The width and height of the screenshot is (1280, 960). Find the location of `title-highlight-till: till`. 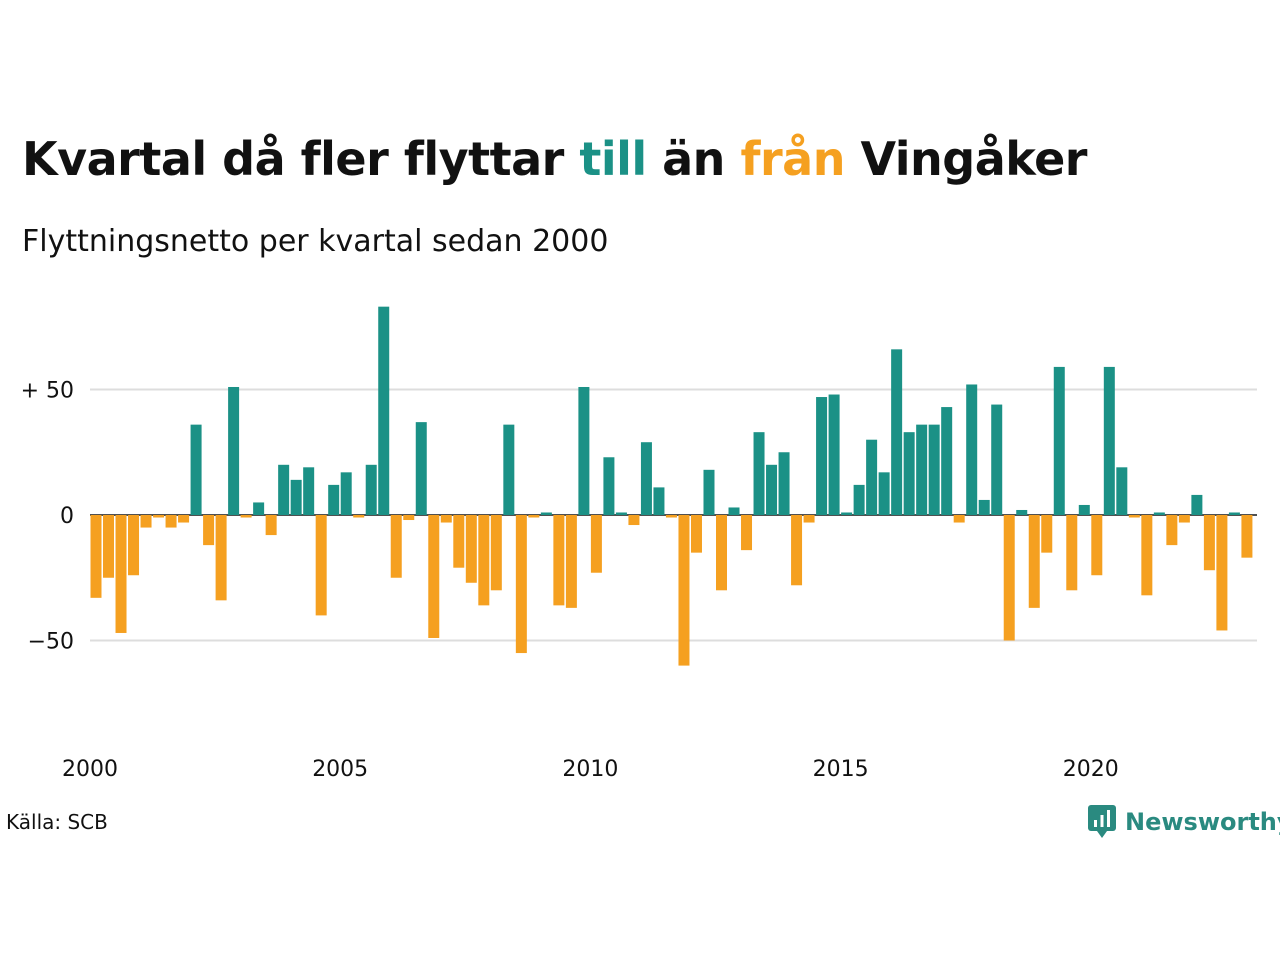

title-highlight-till: till is located at coordinates (613, 159).